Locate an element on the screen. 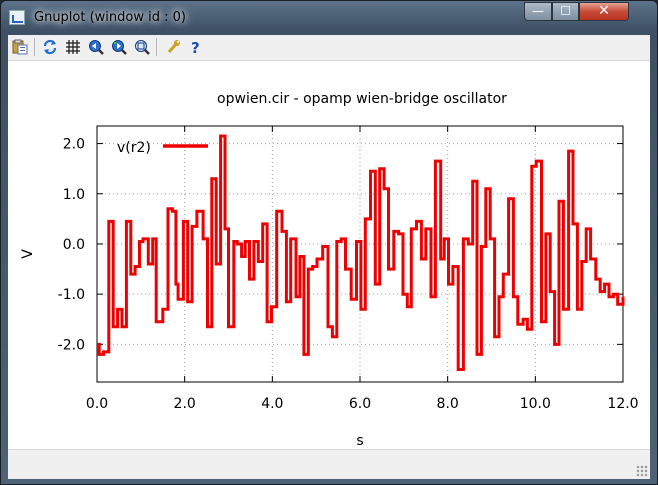 Image resolution: width=658 pixels, height=485 pixels. x-tick-label: 0.0 is located at coordinates (97, 404).